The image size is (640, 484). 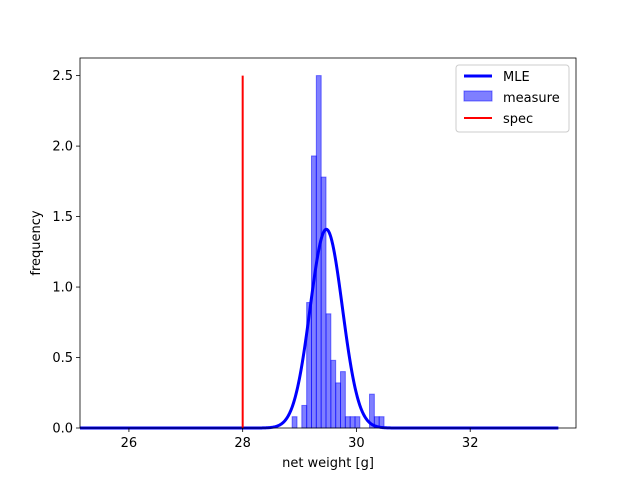 What do you see at coordinates (470, 443) in the screenshot?
I see `x-tick-label-3: 32` at bounding box center [470, 443].